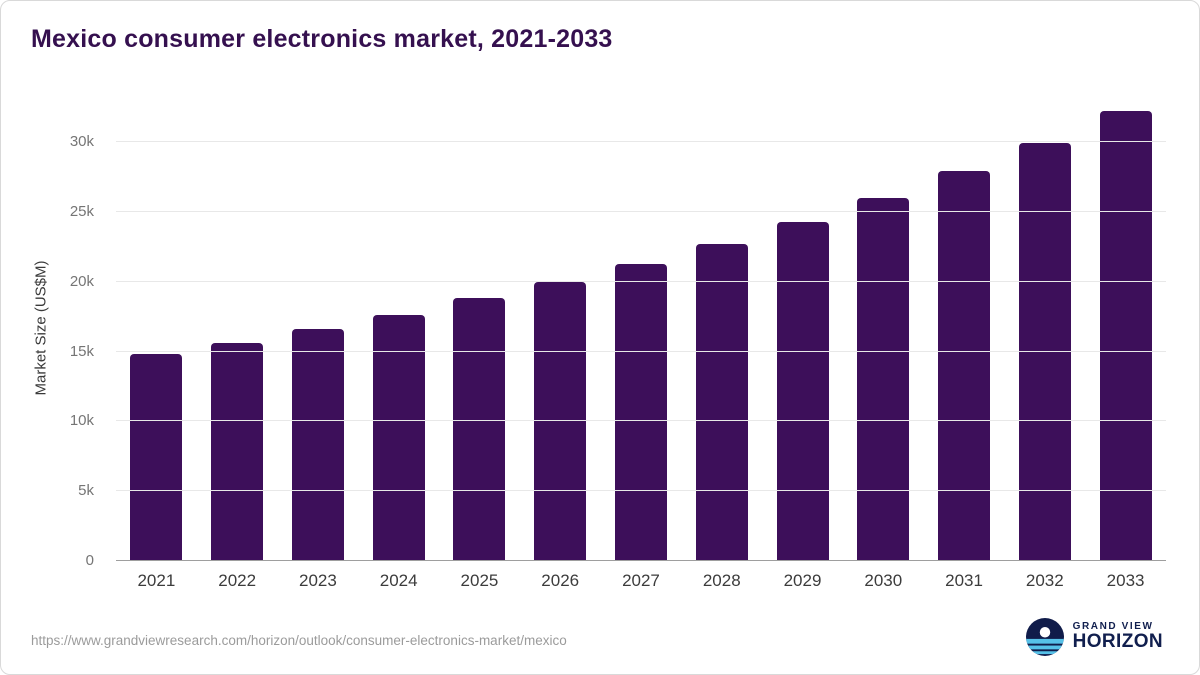 The width and height of the screenshot is (1200, 675). Describe the element at coordinates (41, 328) in the screenshot. I see `y-axis-title: Market Size (US$M)` at that location.